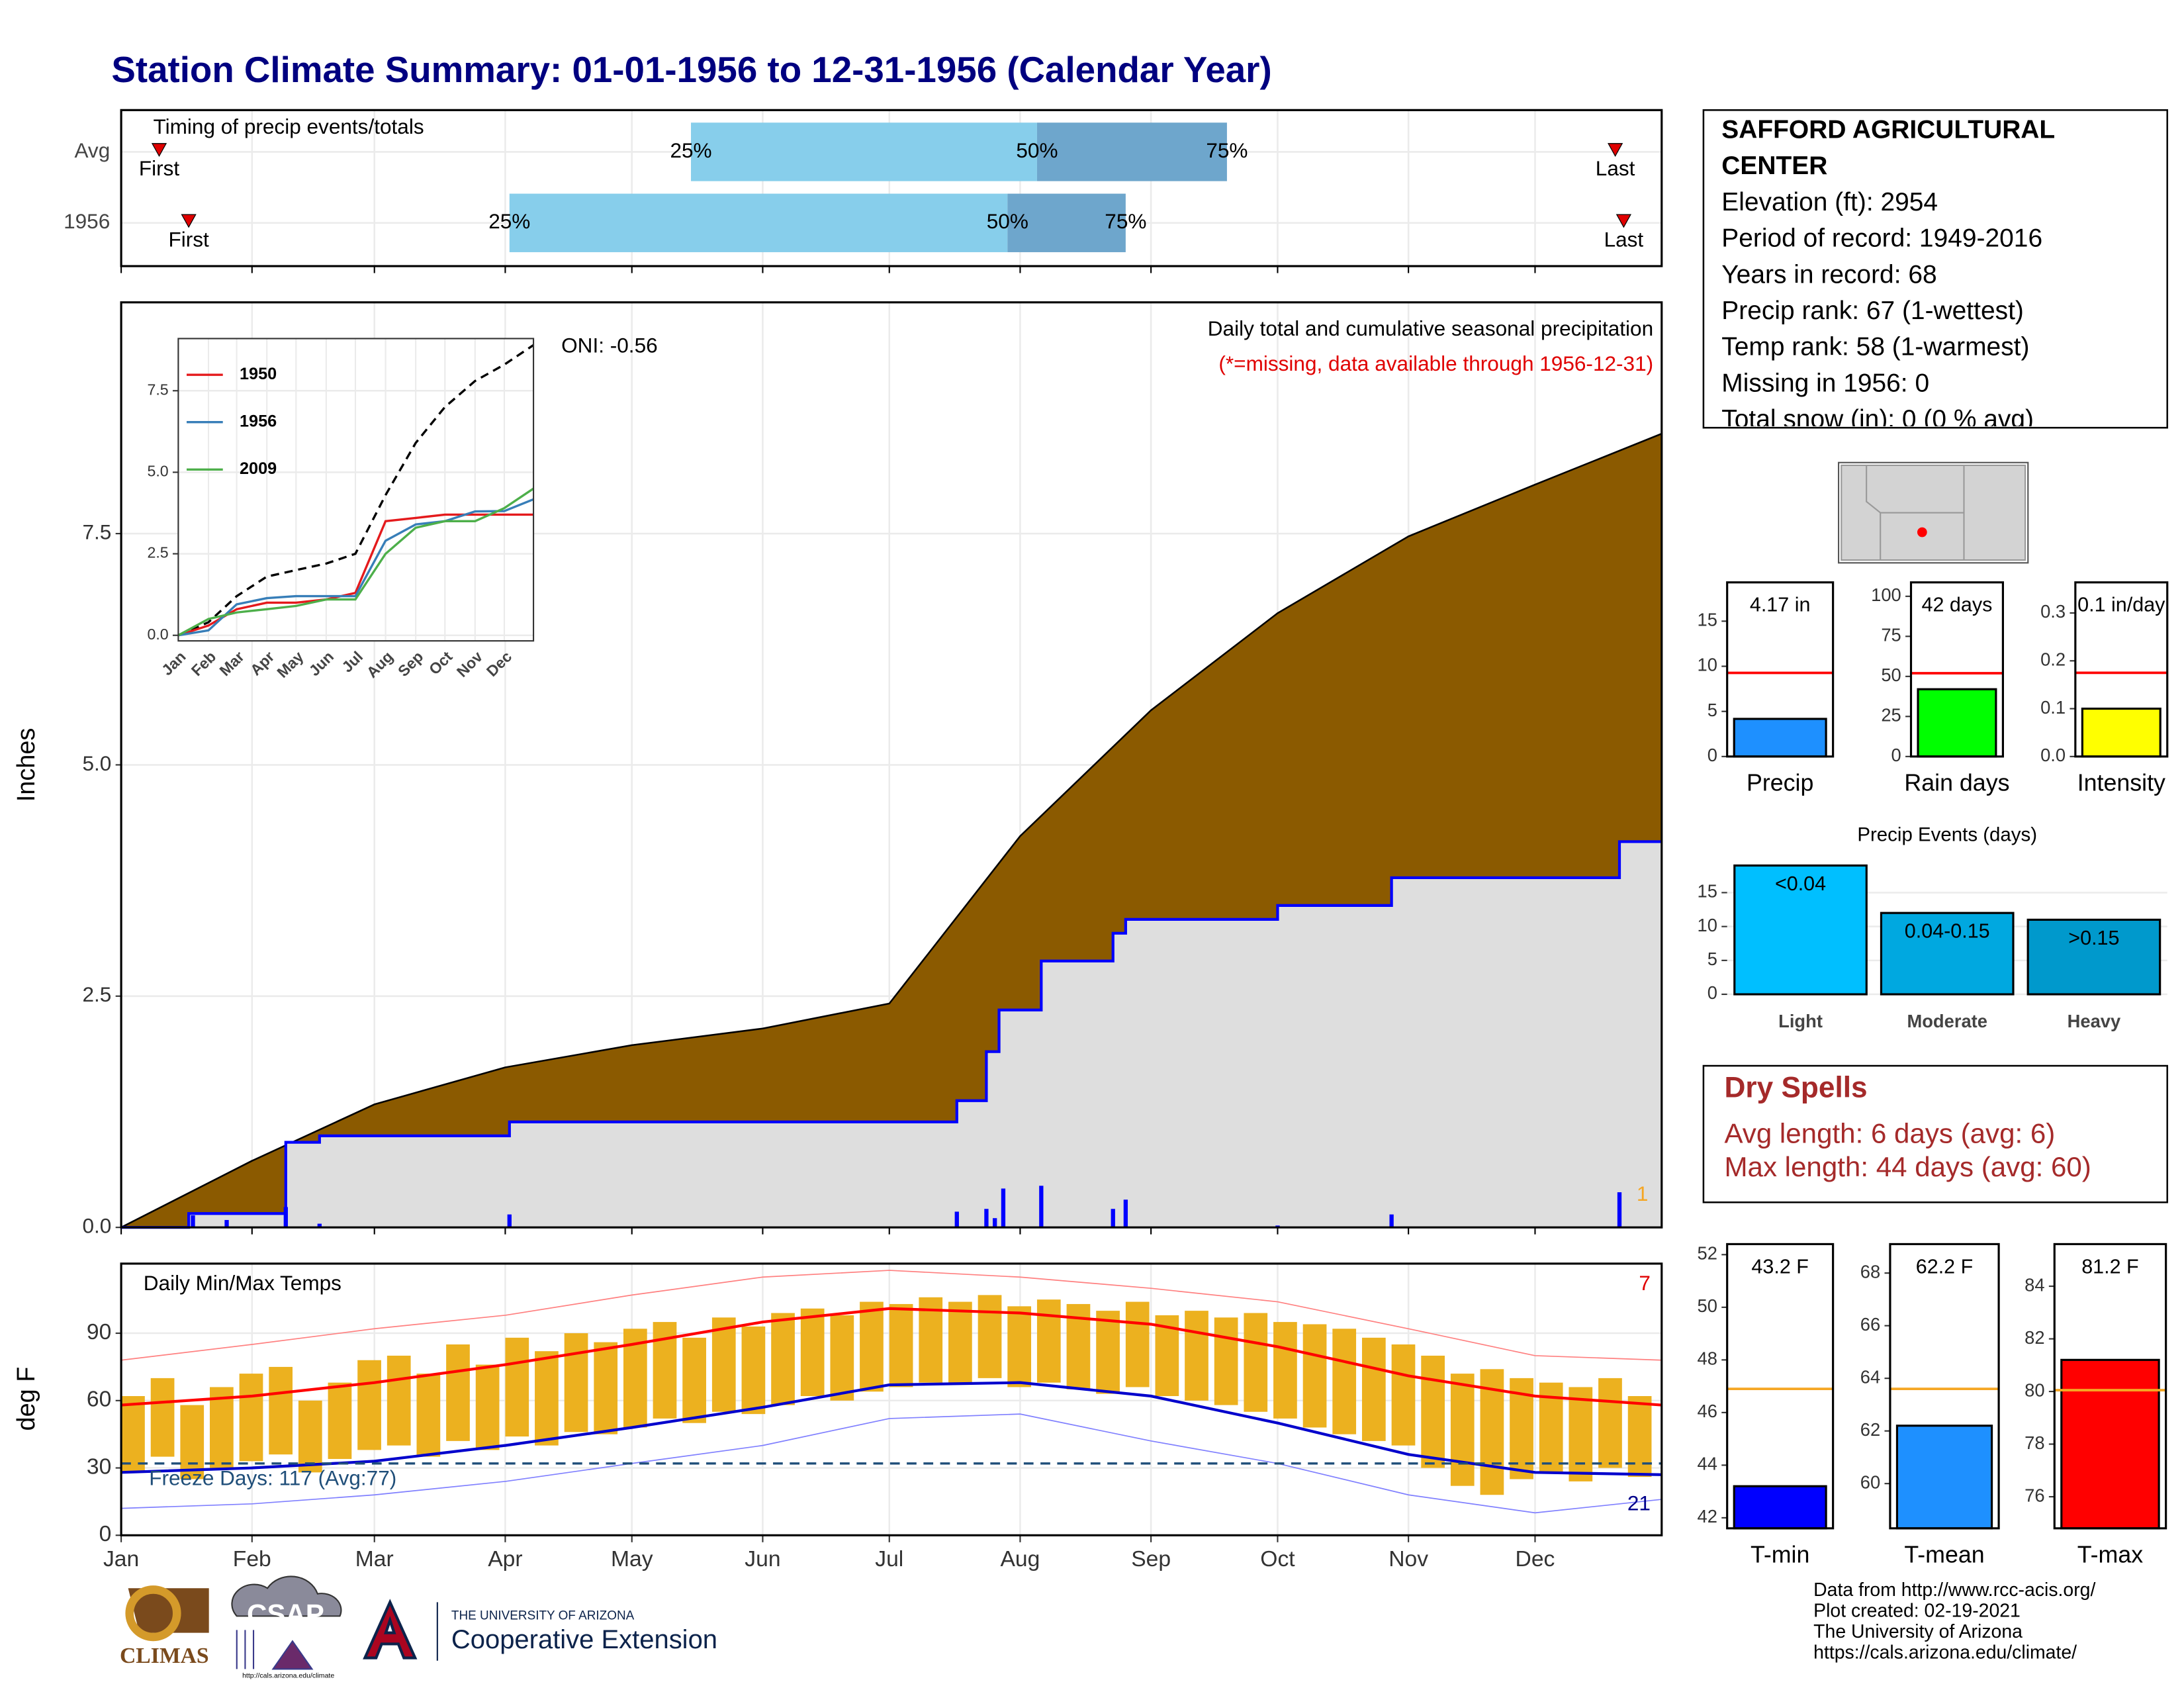 This screenshot has height=1688, width=2184. Describe the element at coordinates (252, 1559) in the screenshot. I see `x-tick-label: Feb` at that location.